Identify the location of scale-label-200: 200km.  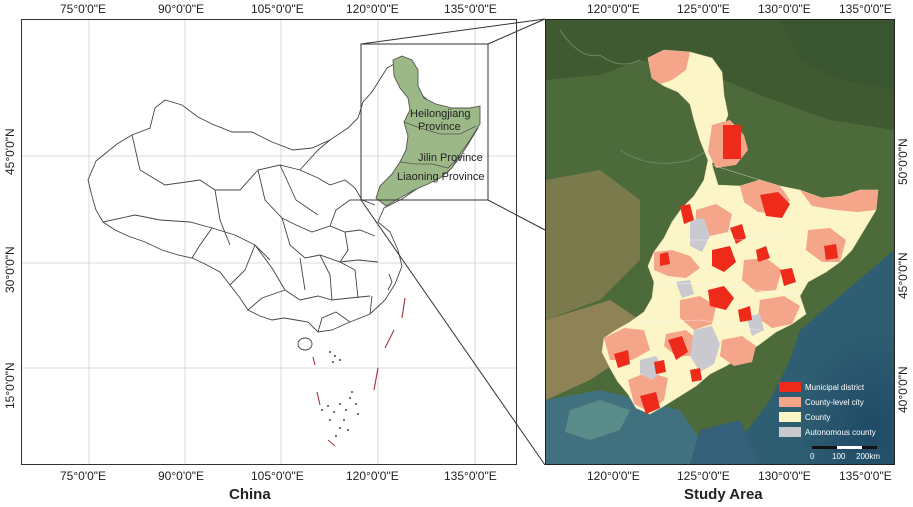
(868, 456).